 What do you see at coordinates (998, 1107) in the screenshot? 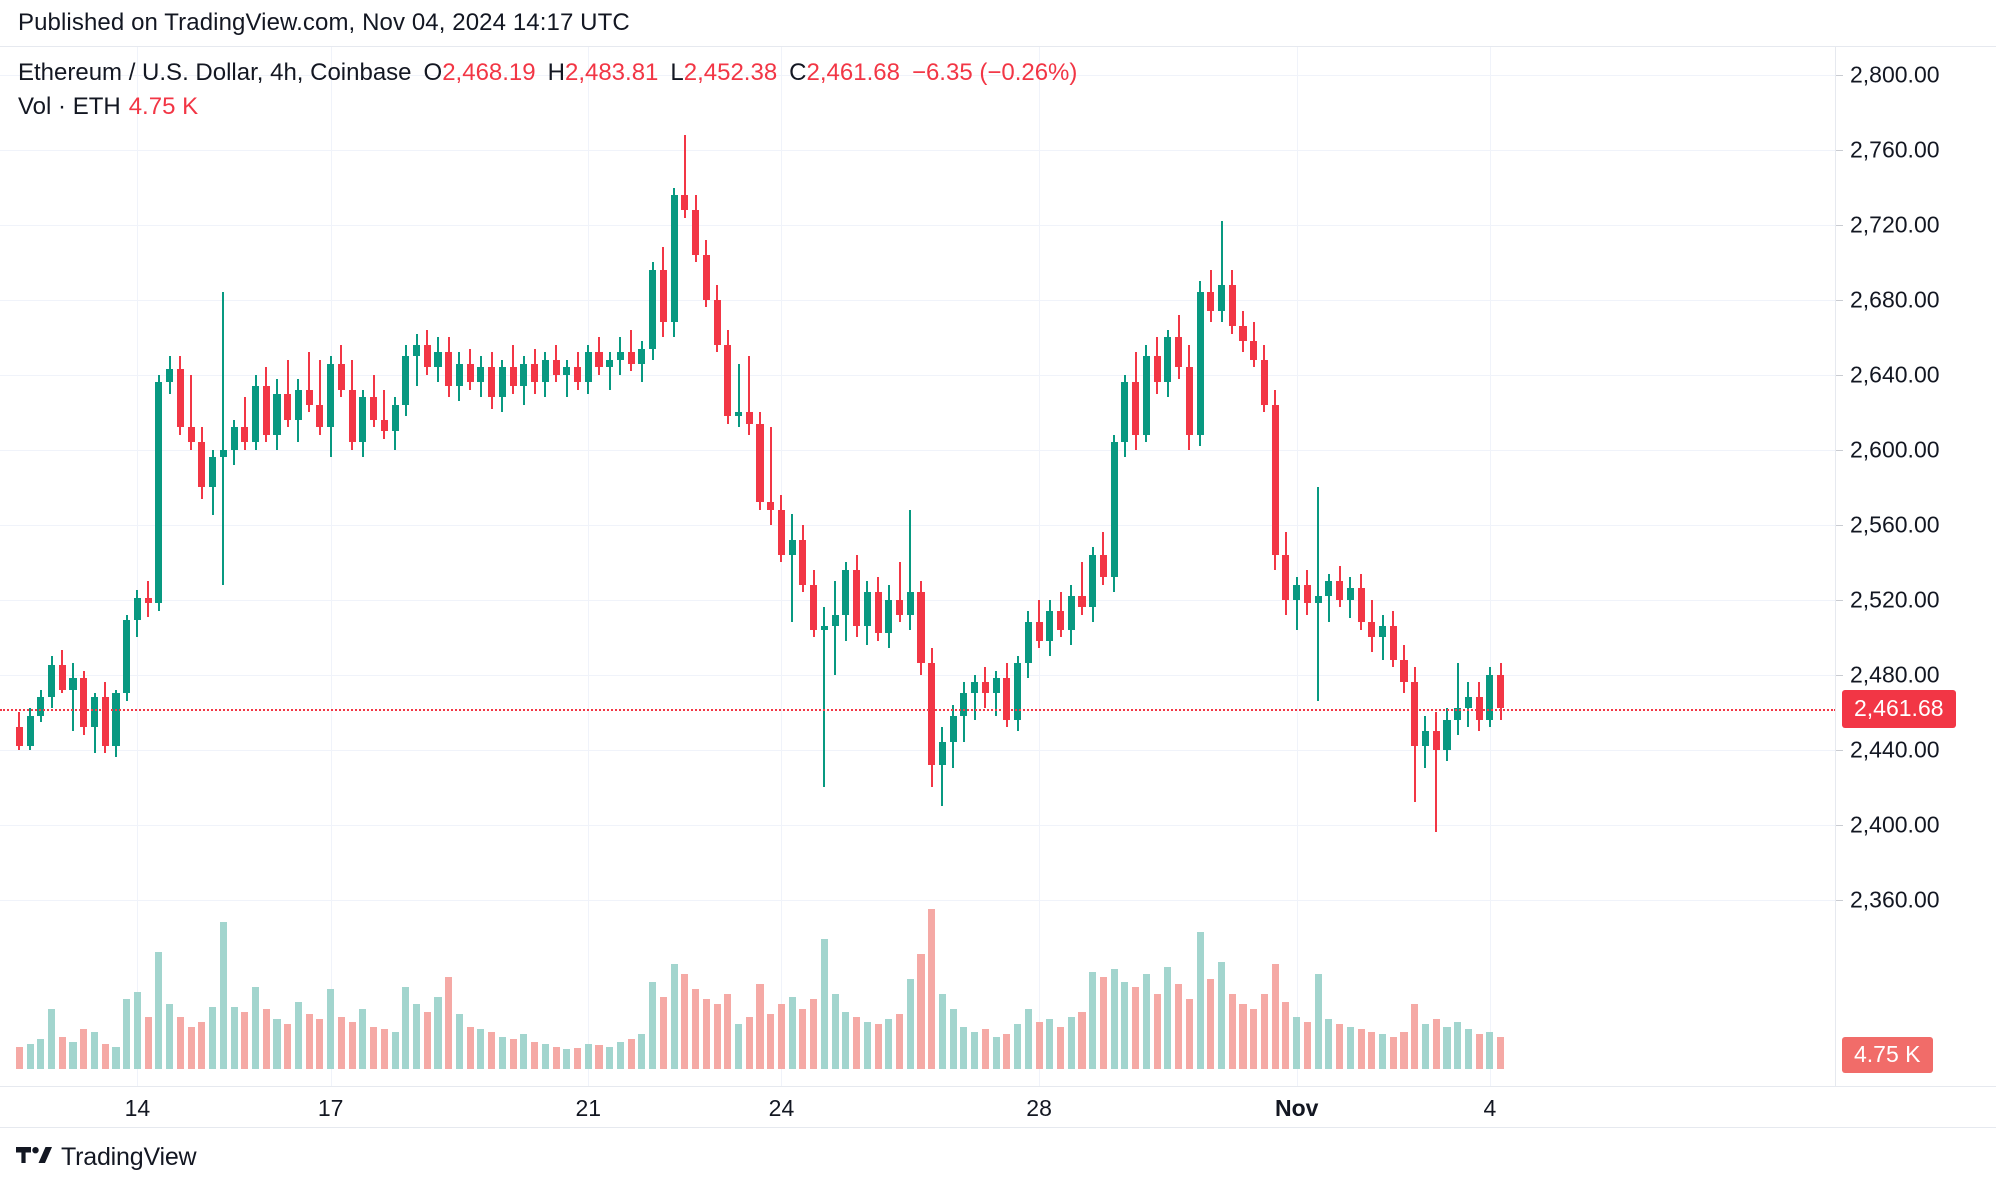
I see `time-axis: 14 17 21 24 28 Nov 4` at bounding box center [998, 1107].